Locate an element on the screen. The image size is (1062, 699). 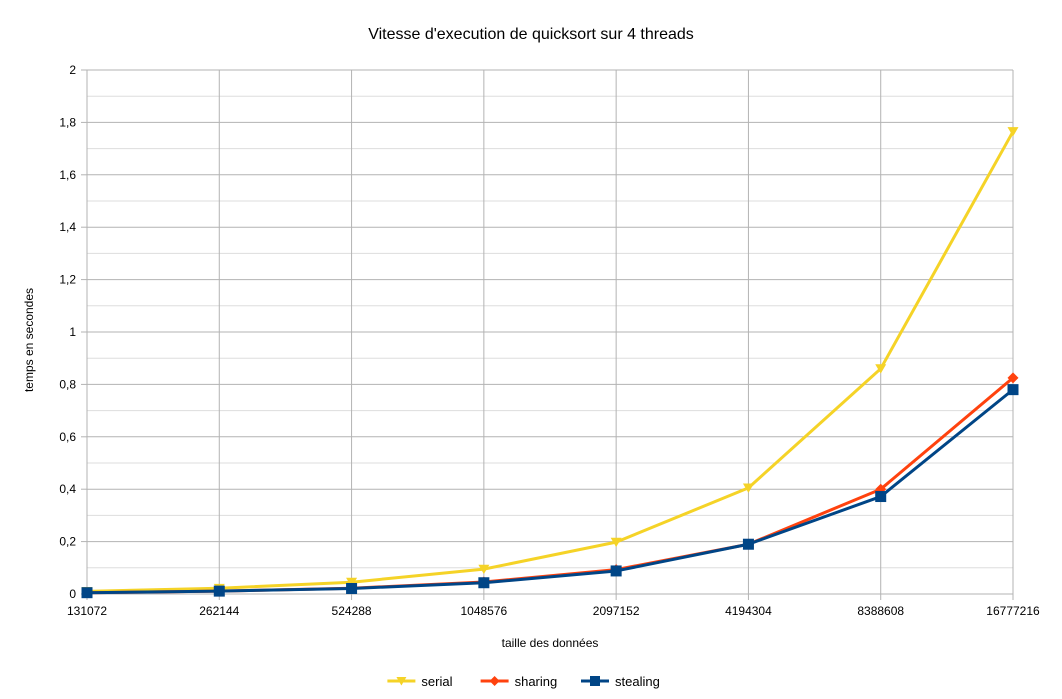
x-tick-label: 1048576 is located at coordinates (483, 611).